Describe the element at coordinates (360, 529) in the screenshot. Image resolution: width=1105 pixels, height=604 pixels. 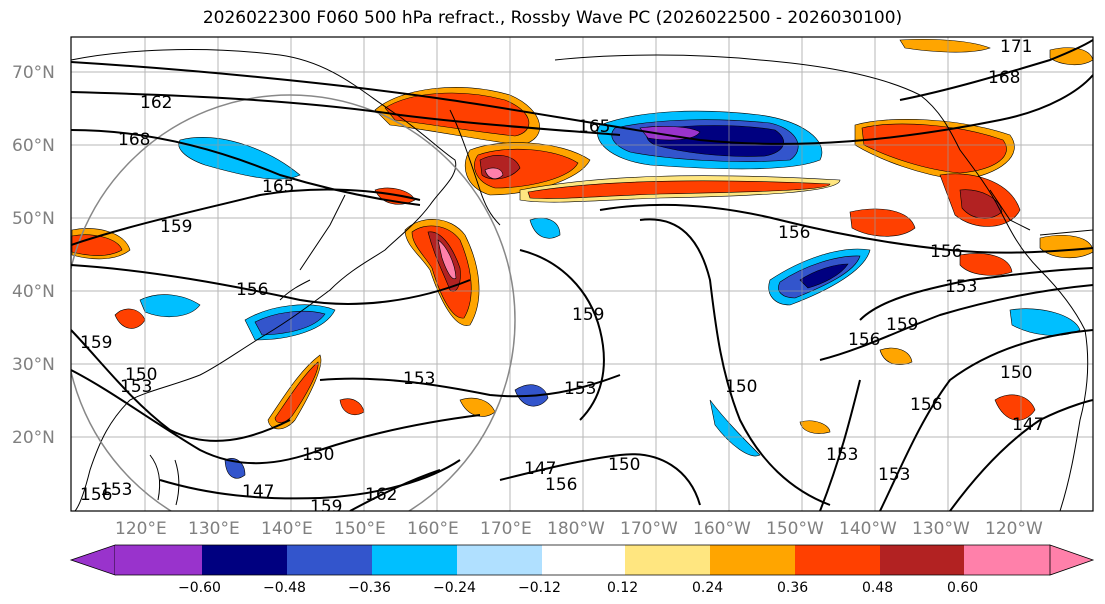
I see `lon-label: 150°E` at that location.